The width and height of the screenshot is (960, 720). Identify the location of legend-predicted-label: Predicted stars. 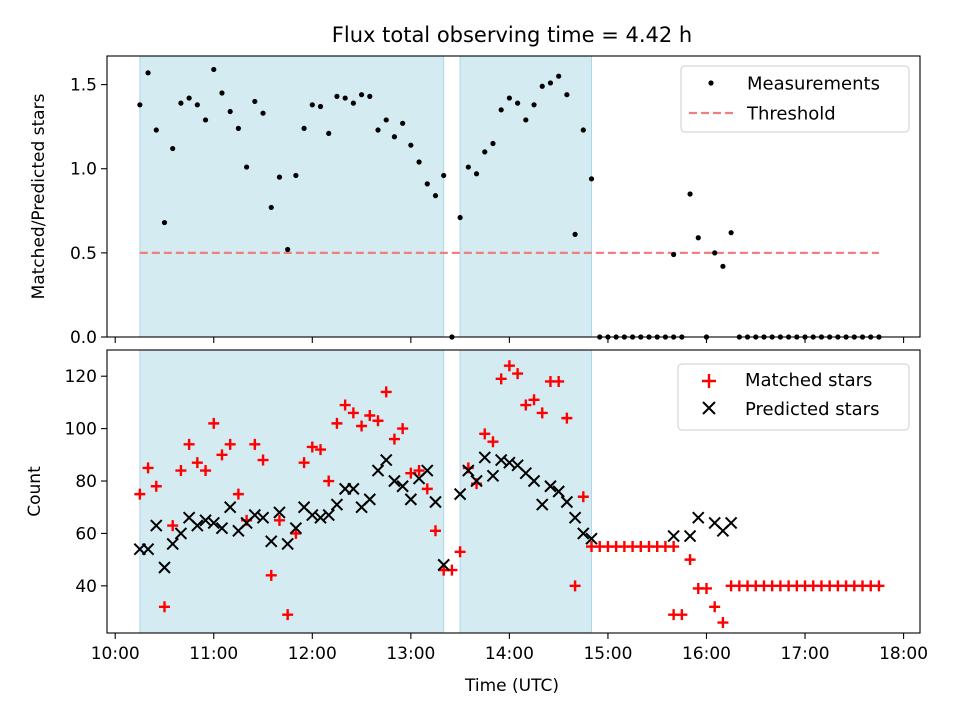
(812, 409).